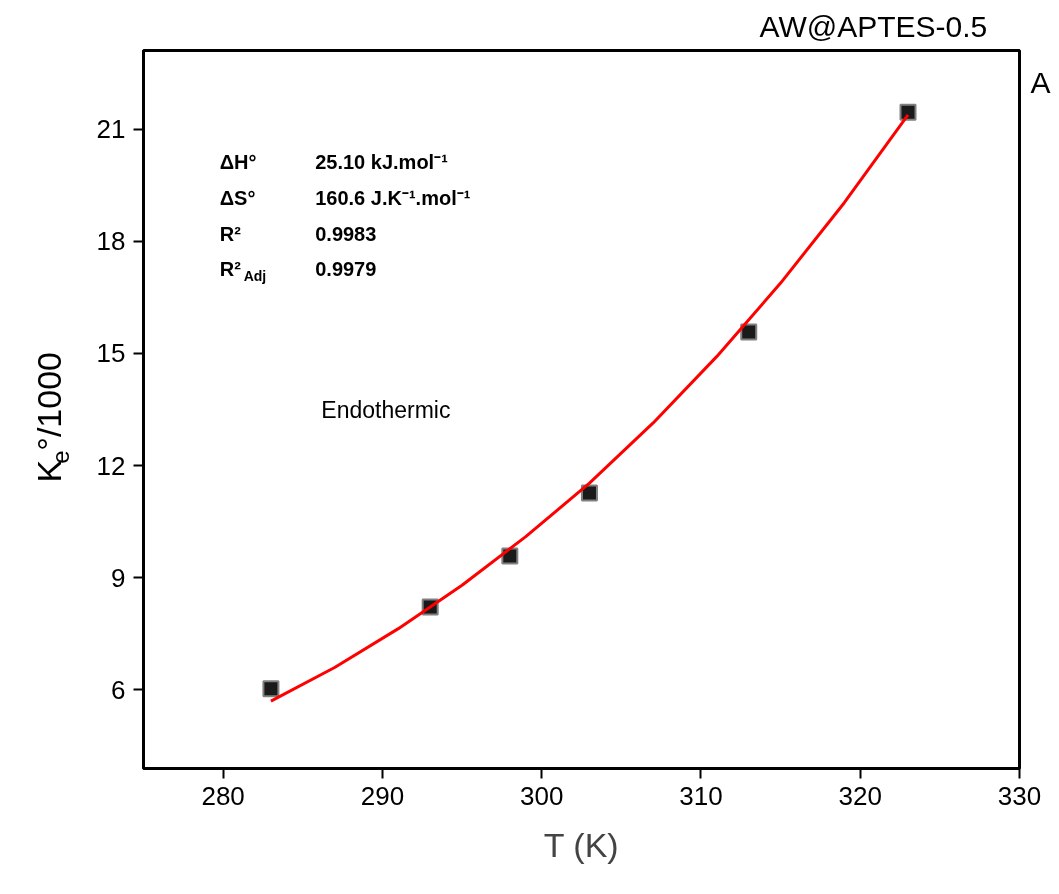 This screenshot has width=1059, height=894. Describe the element at coordinates (346, 269) in the screenshot. I see `annotation: 0.9979` at that location.